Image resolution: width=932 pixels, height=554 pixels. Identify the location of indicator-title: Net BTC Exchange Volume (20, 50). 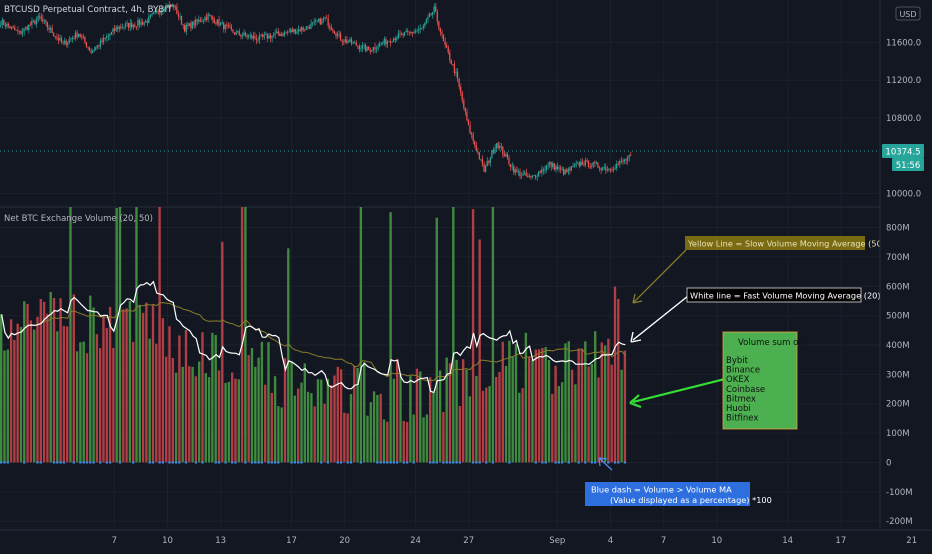
(78, 219).